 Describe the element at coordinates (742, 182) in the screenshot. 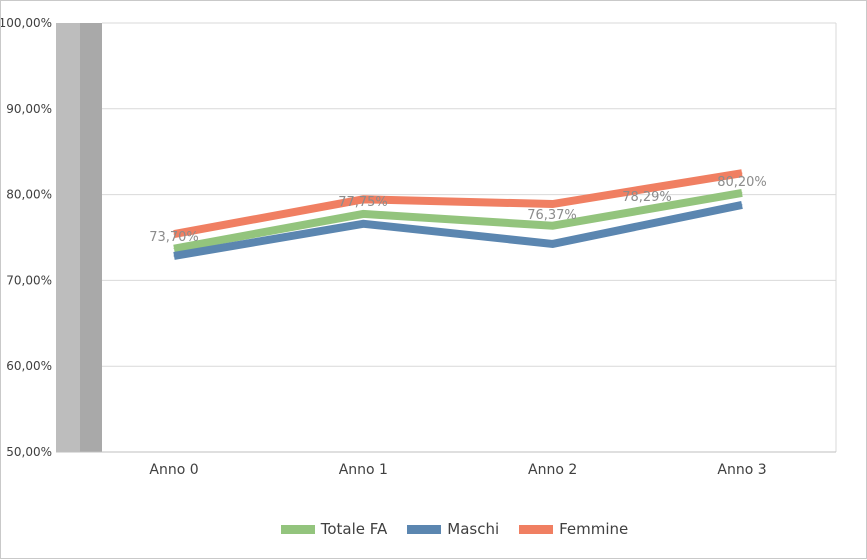

I see `data-label: 80,20%` at that location.